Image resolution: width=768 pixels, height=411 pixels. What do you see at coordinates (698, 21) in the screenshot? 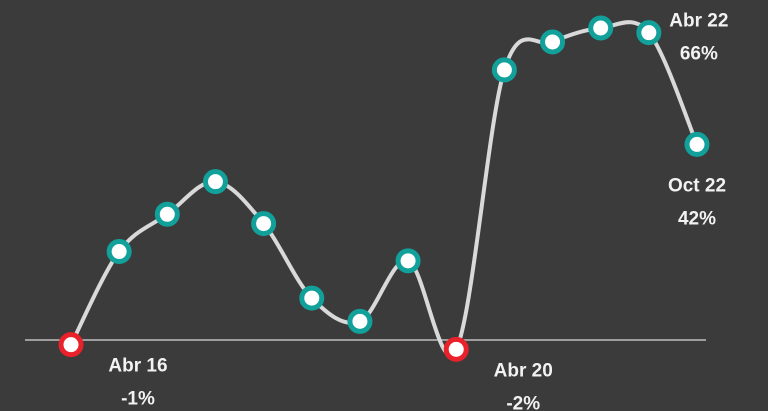
I see `category-label: Abr 22` at bounding box center [698, 21].